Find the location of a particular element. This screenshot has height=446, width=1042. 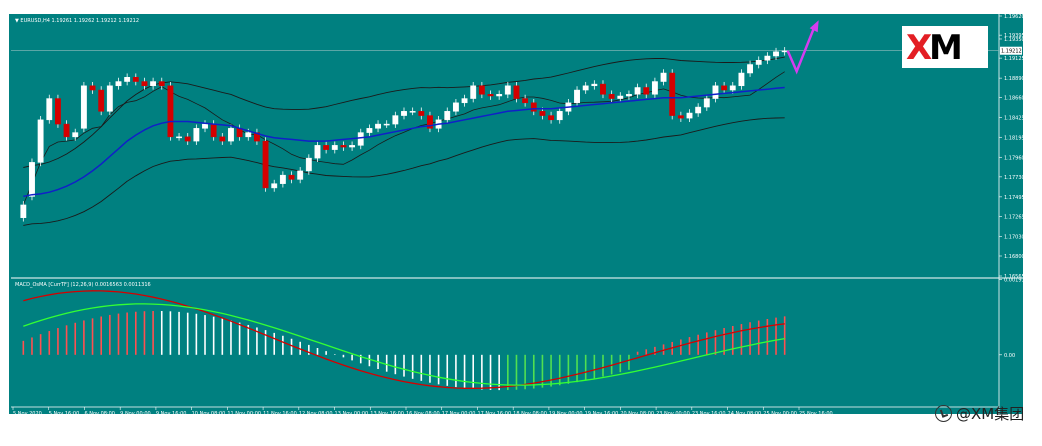

x-tick-label: 17 Nov 16:00 is located at coordinates (494, 412).